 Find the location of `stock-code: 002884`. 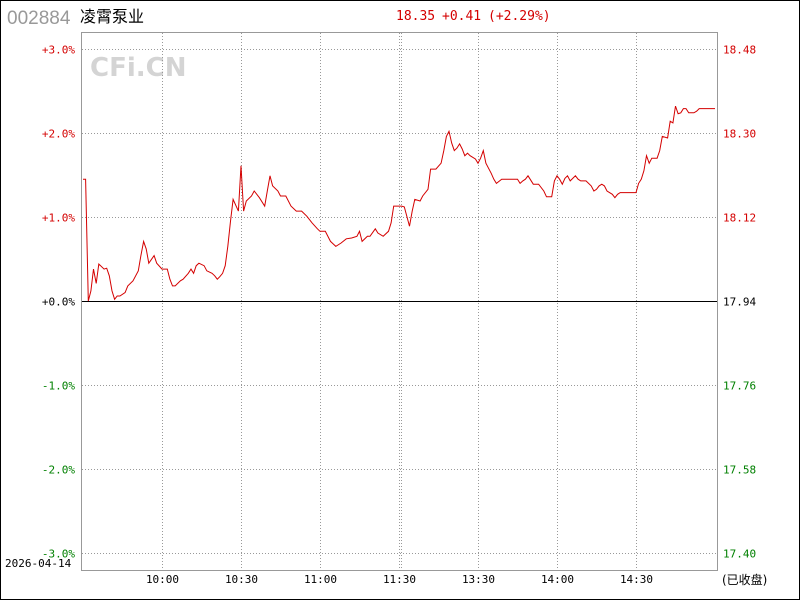

stock-code: 002884 is located at coordinates (39, 18).